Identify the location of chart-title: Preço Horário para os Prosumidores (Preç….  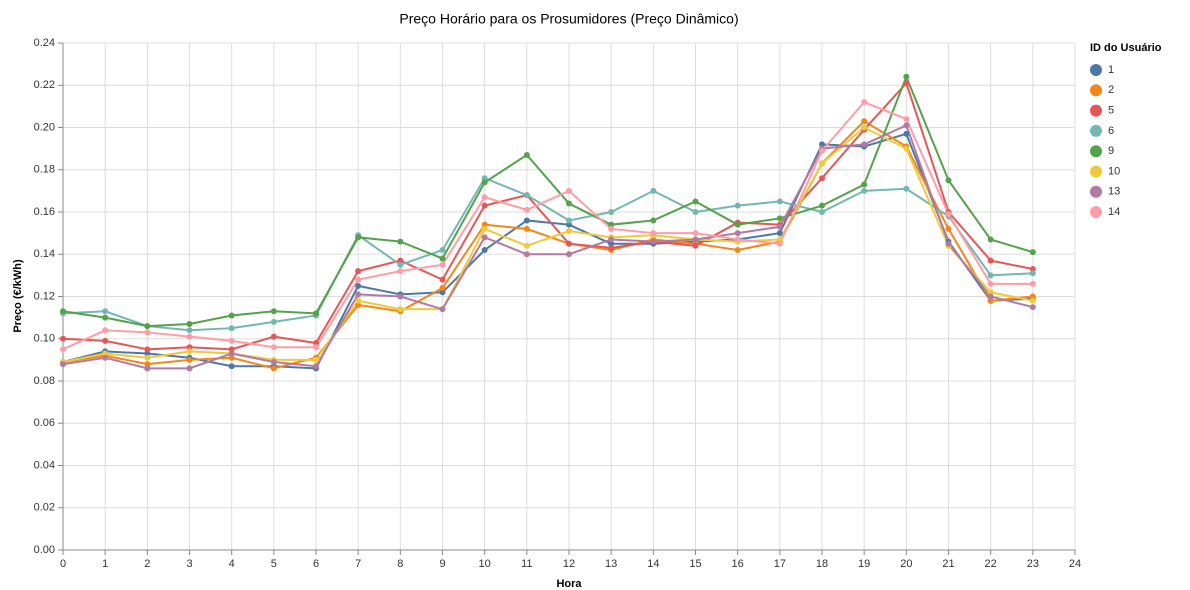
(568, 19).